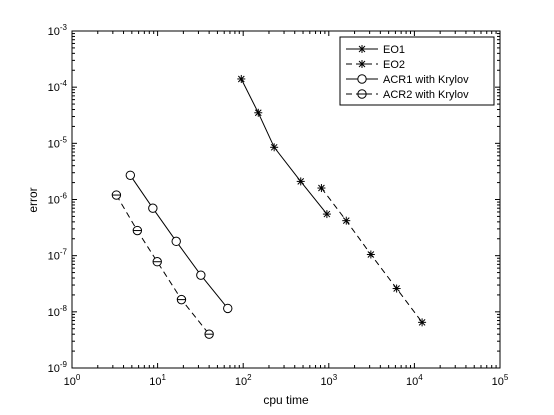 The height and width of the screenshot is (415, 554). I want to click on y-tick-label: 10⁻⁴, so click(58, 86).